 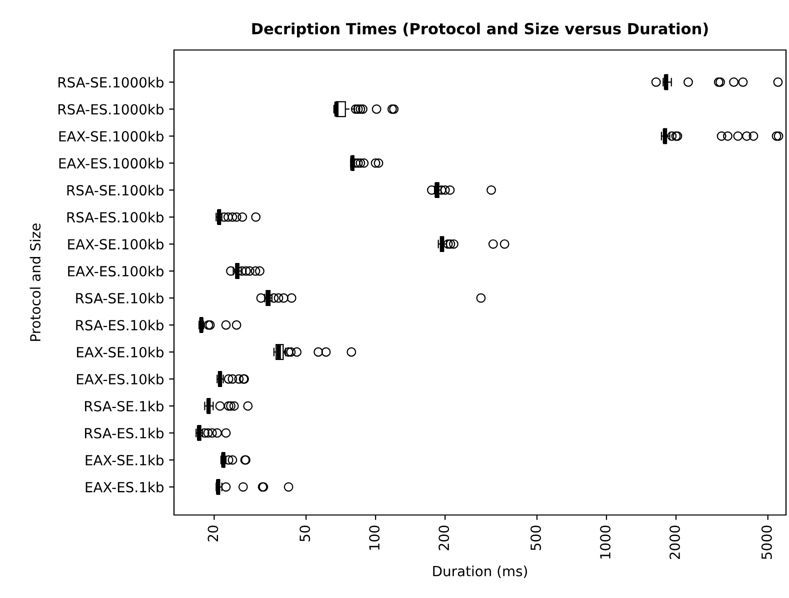 I want to click on x-tick-label: 1000, so click(x=605, y=542).